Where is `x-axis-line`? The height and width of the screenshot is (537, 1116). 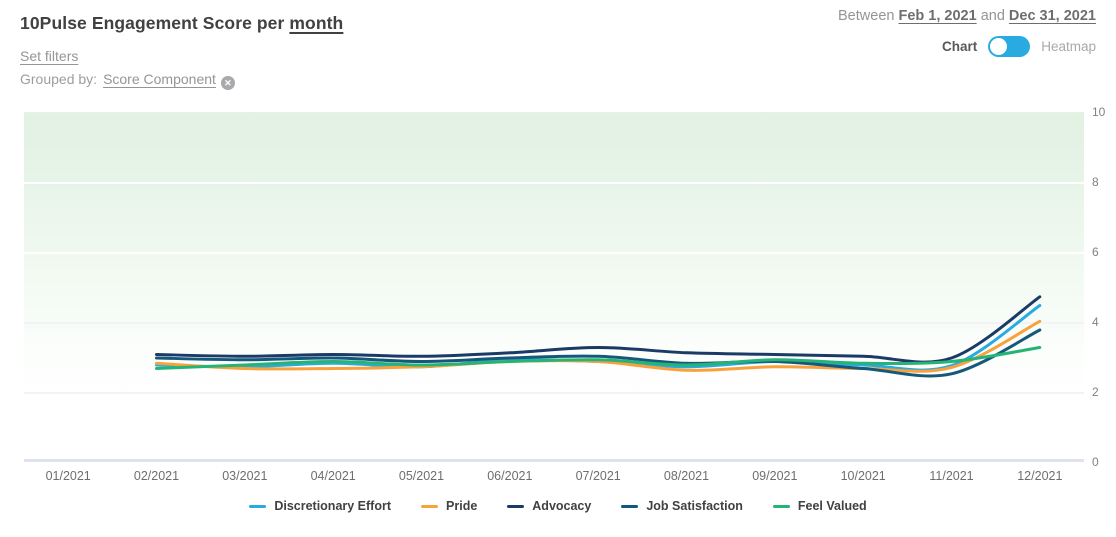 x-axis-line is located at coordinates (554, 460).